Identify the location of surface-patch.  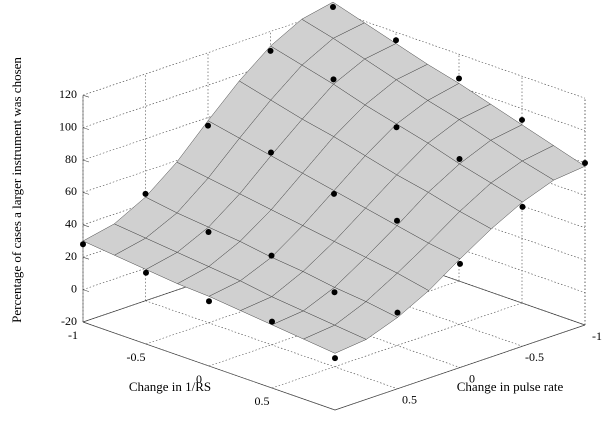
(334, 339).